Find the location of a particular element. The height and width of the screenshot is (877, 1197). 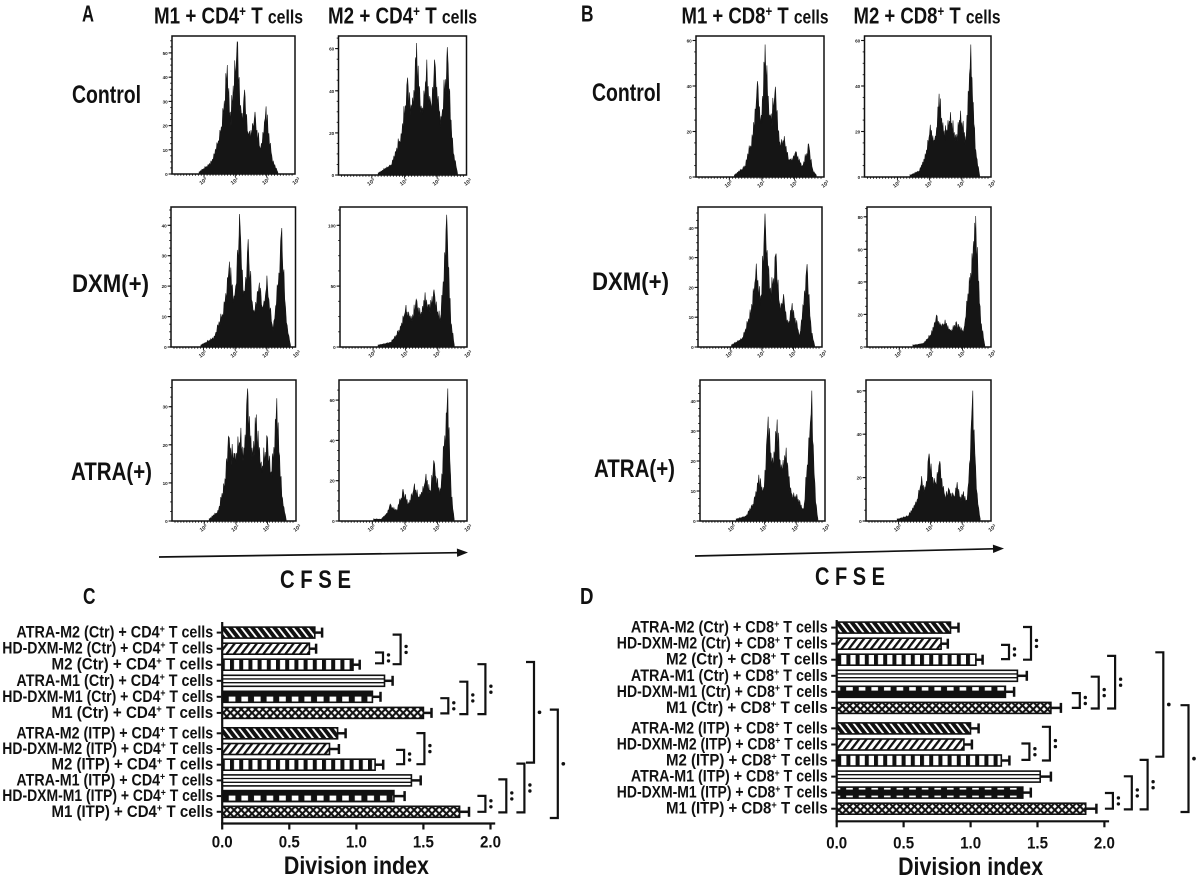

svg-text: 0.0 is located at coordinates (222, 842).